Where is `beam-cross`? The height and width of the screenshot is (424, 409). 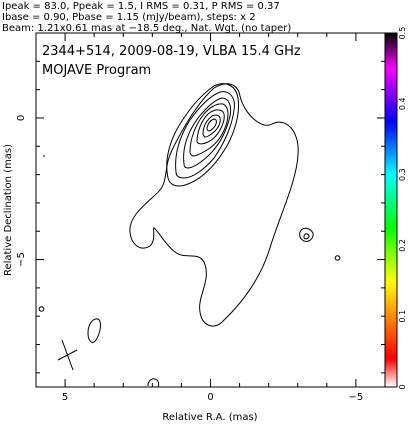
beam-cross is located at coordinates (67, 355).